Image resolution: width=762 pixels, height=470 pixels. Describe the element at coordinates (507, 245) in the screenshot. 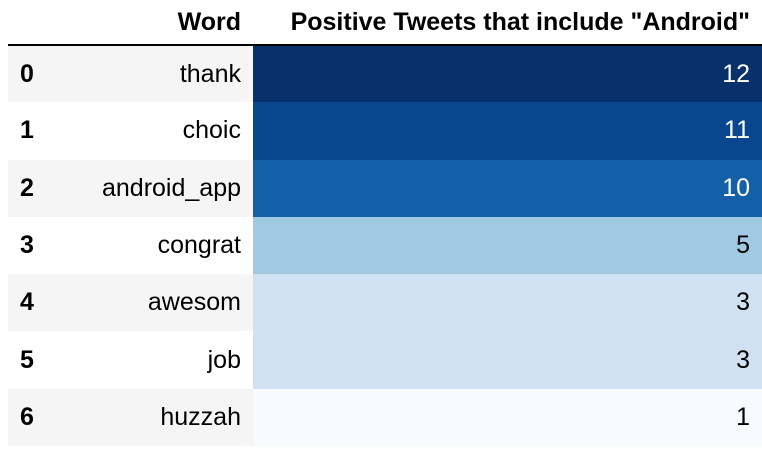

I see `count-cell: 5` at that location.